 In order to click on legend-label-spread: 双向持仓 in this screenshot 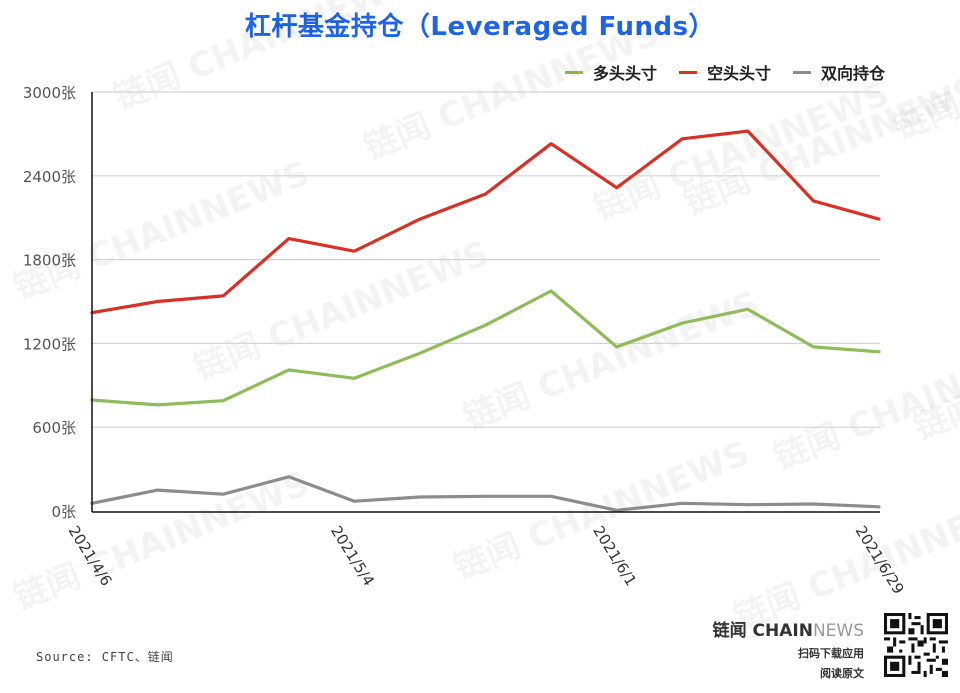, I will do `click(853, 73)`.